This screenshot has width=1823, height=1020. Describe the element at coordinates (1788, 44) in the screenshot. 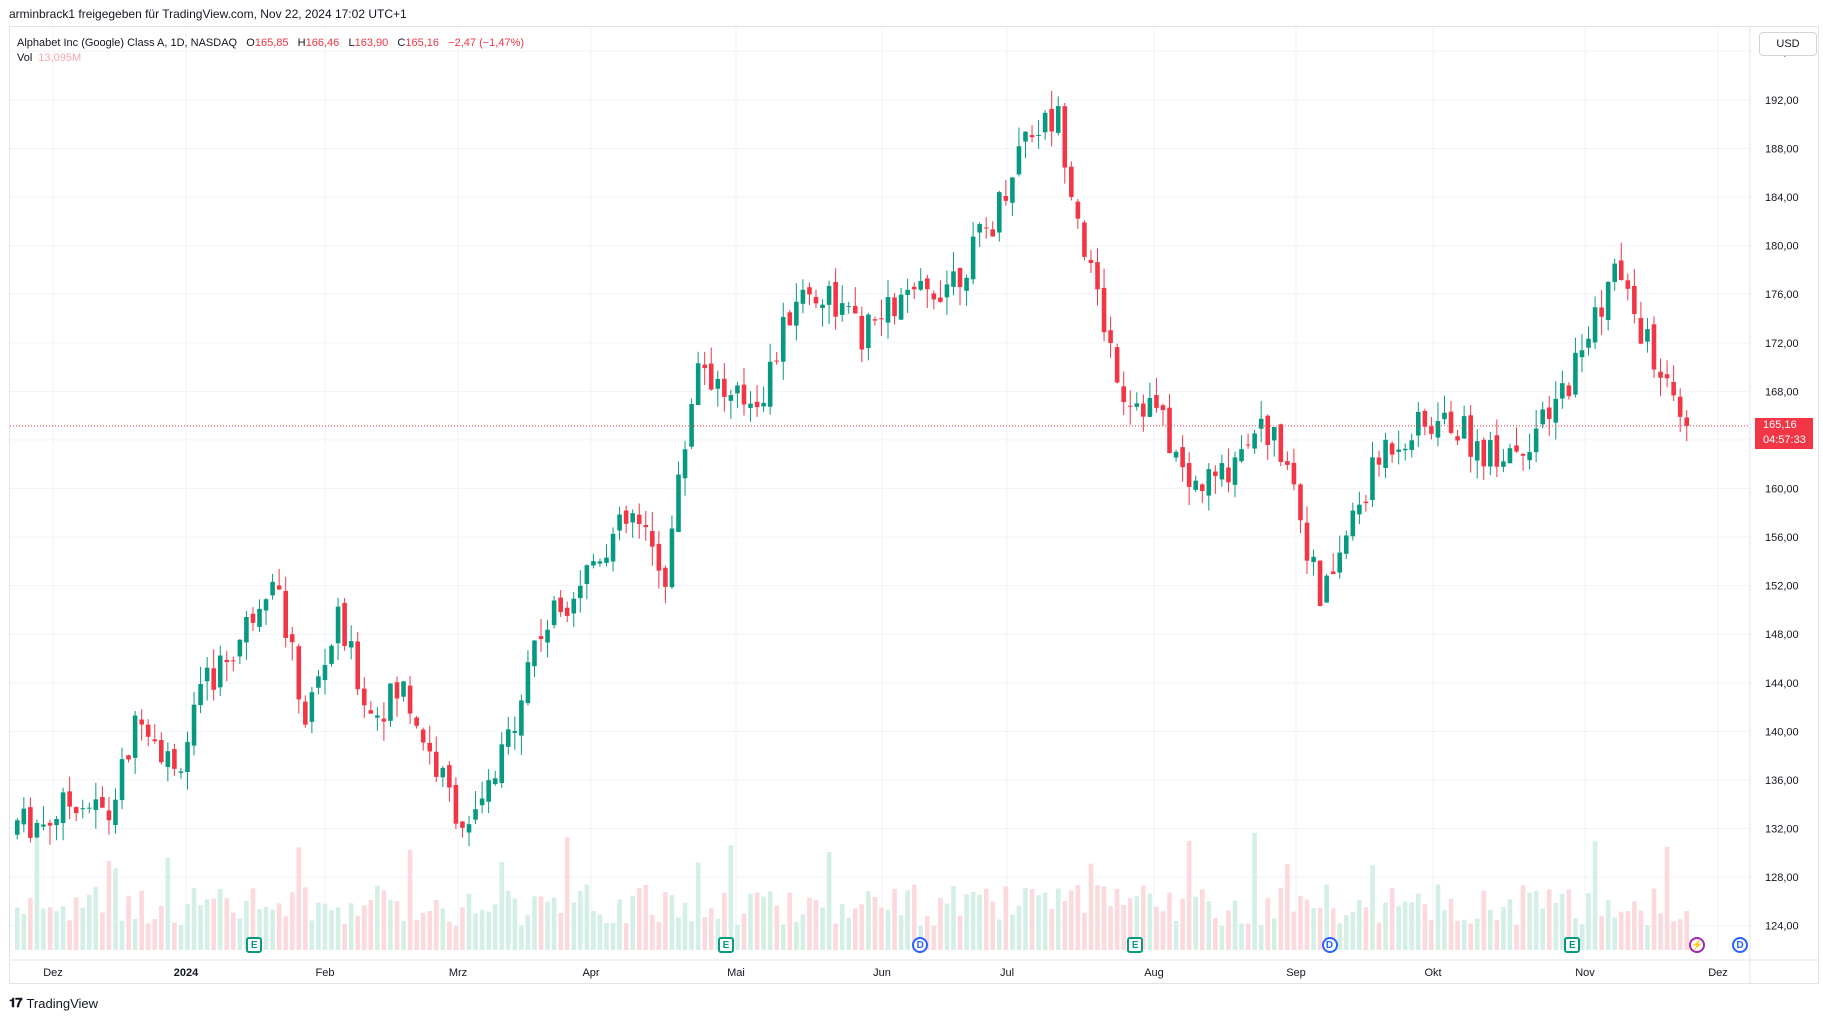

I see `currency-button: USD` at that location.